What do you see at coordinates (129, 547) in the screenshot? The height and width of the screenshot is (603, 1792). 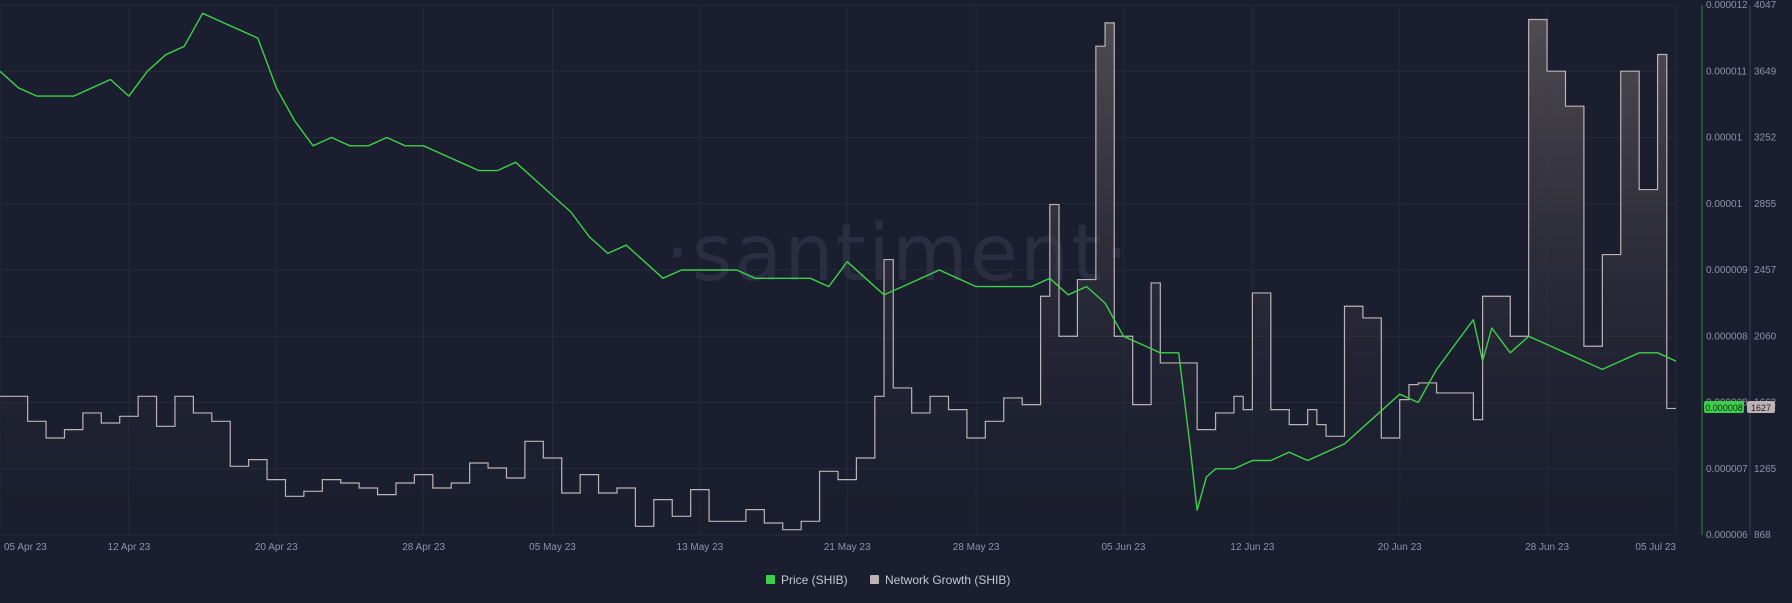 I see `x-axis-tick-label: 12 Apr 23` at bounding box center [129, 547].